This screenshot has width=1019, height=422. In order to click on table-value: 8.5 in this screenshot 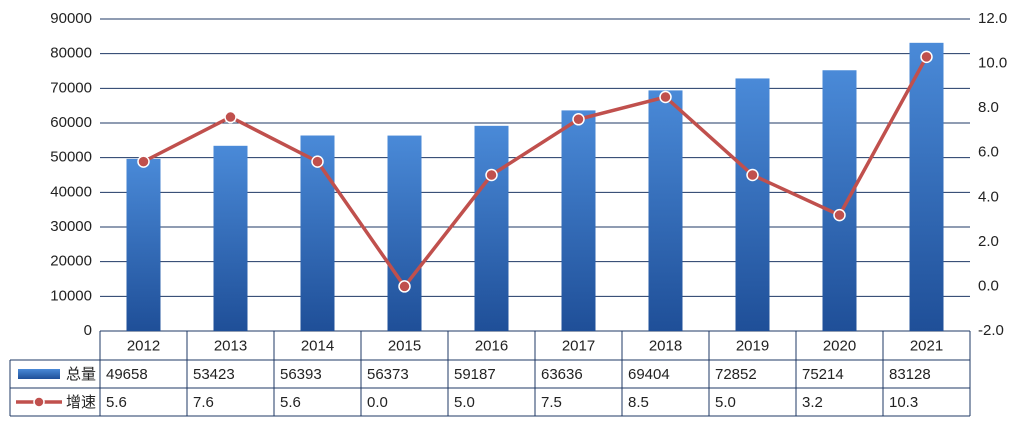, I will do `click(638, 402)`.